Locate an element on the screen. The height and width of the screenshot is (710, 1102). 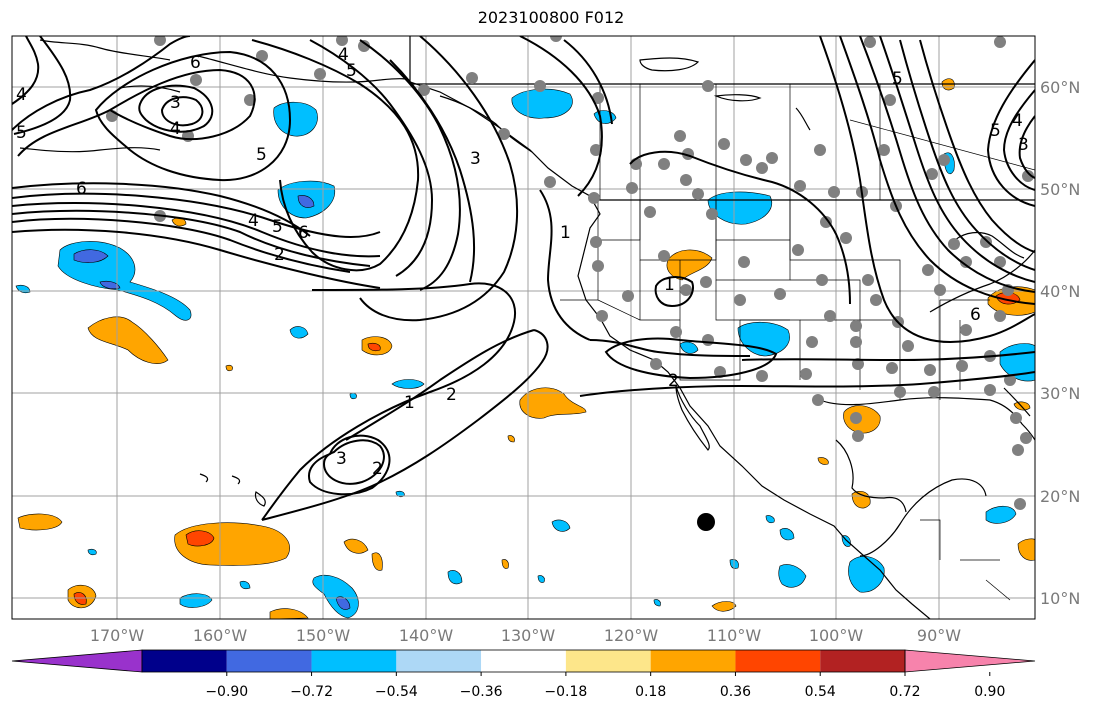
colorbar-outline is located at coordinates (523, 661).